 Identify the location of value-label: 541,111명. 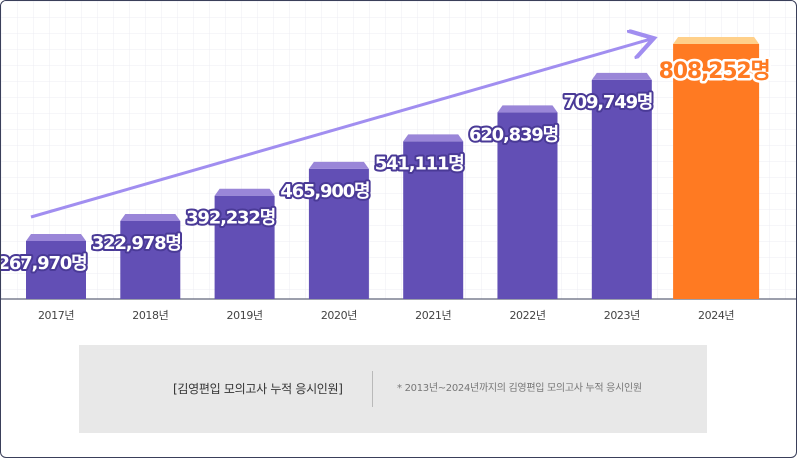
(419, 163).